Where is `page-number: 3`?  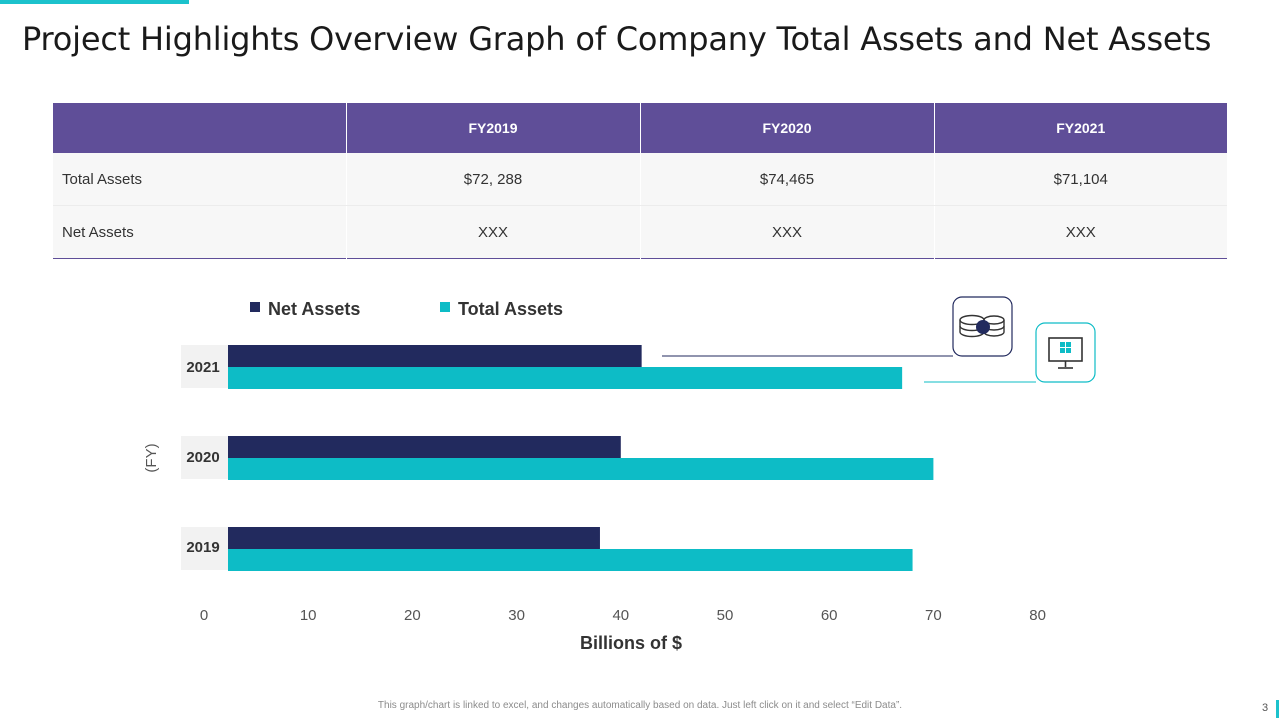
page-number: 3 is located at coordinates (1265, 708).